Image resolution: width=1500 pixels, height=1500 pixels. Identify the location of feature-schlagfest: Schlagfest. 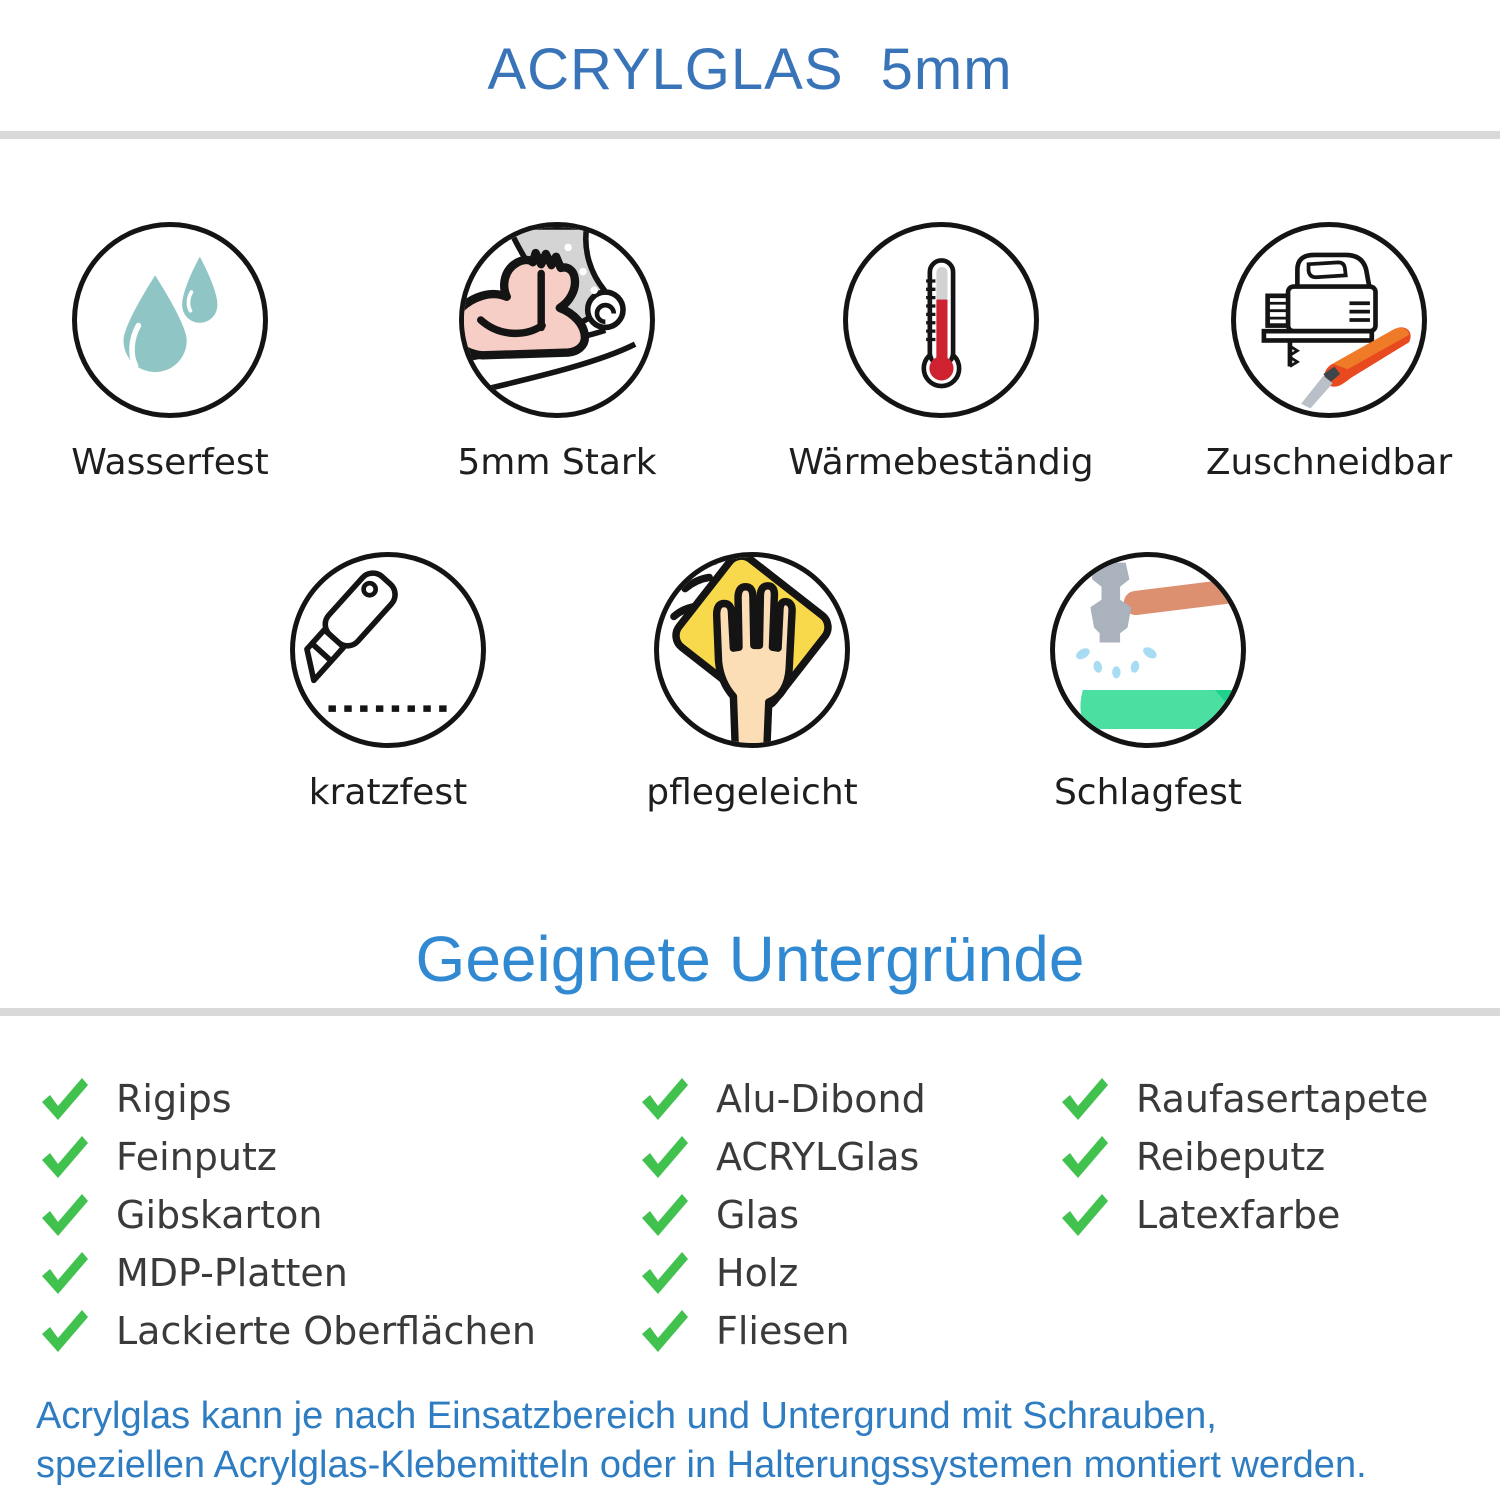
(1148, 682).